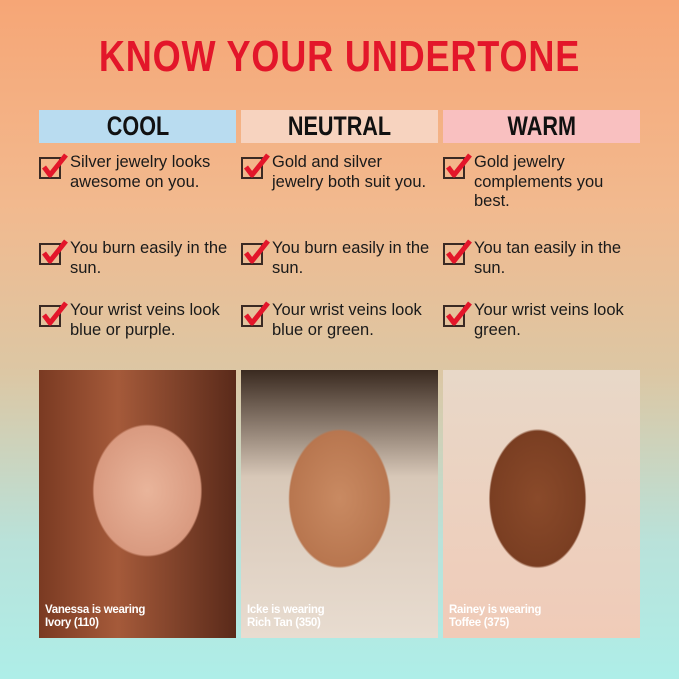  Describe the element at coordinates (339, 126) in the screenshot. I see `header-neutral: NEUTRAL` at that location.